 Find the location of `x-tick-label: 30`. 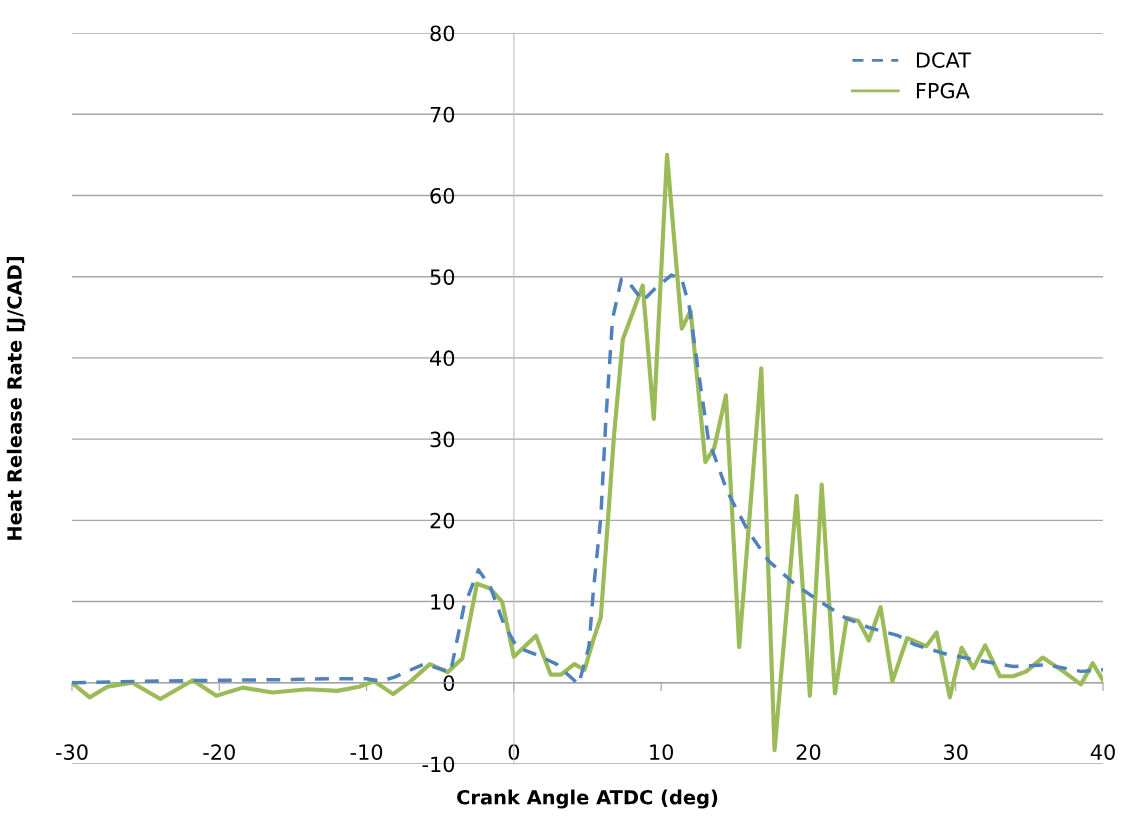

x-tick-label: 30 is located at coordinates (956, 752).